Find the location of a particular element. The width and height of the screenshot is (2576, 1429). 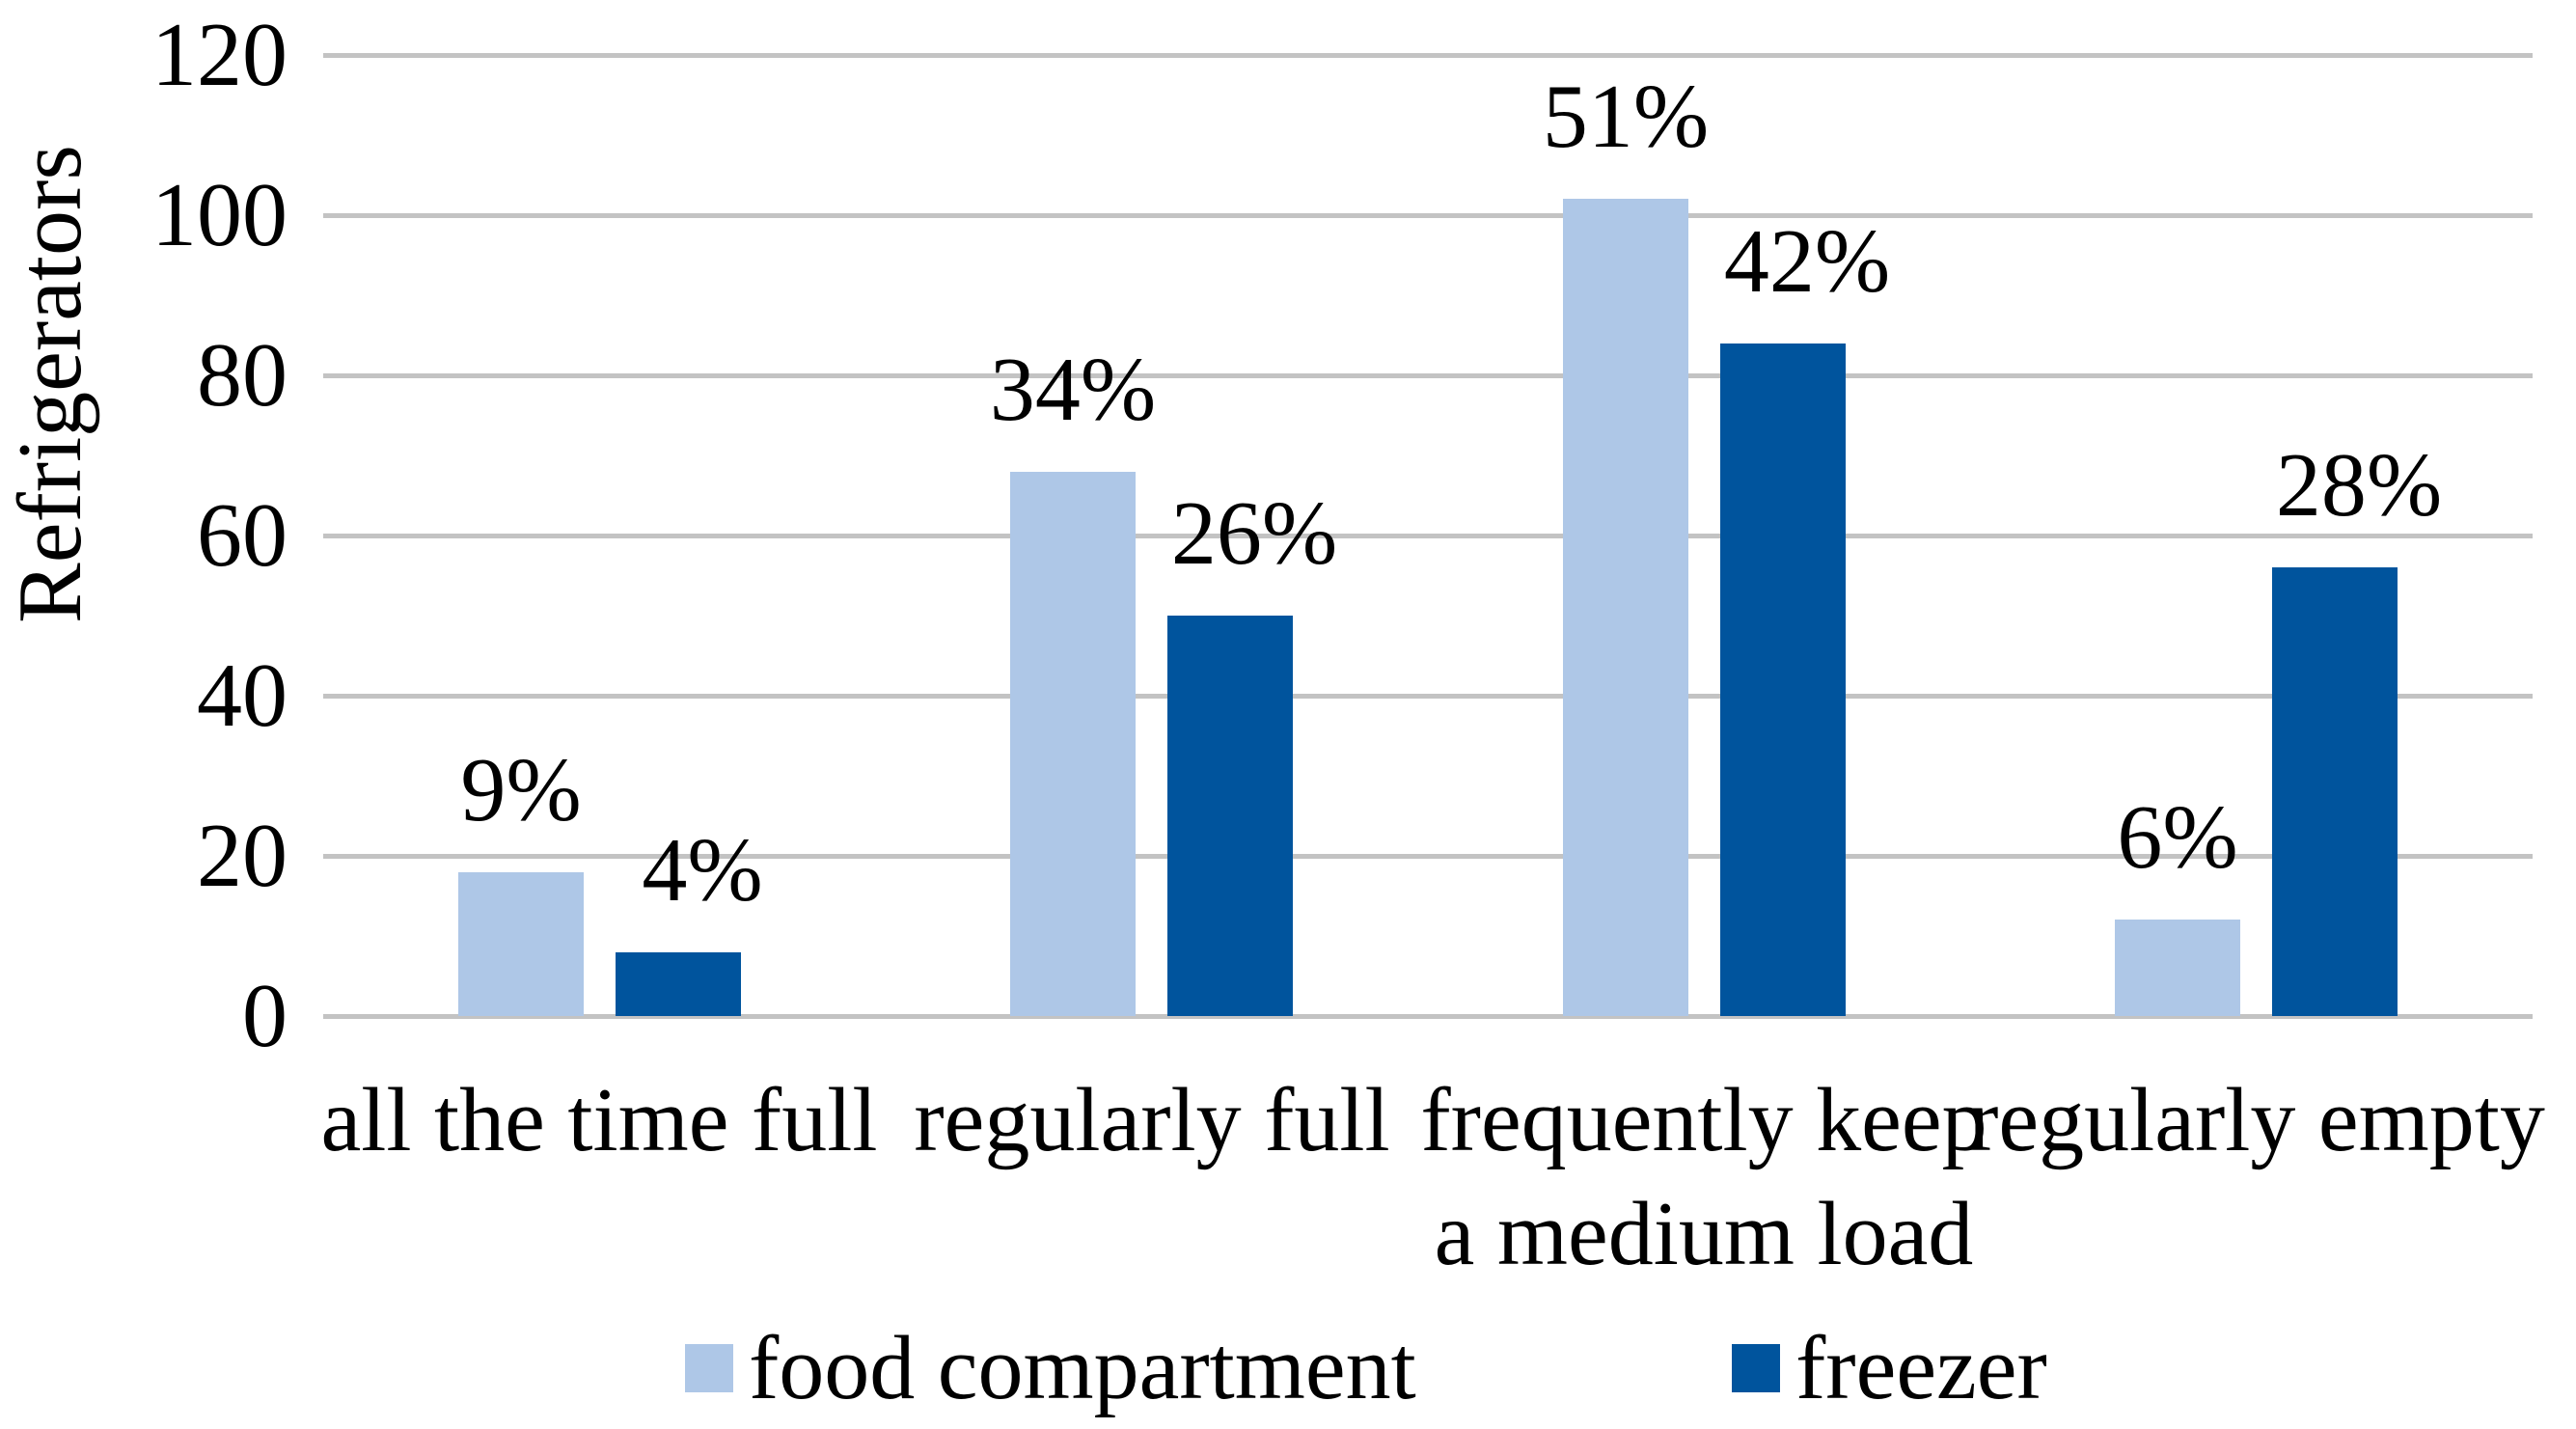

x-axis-category-label: frequently keep a medium load is located at coordinates (1704, 1177).